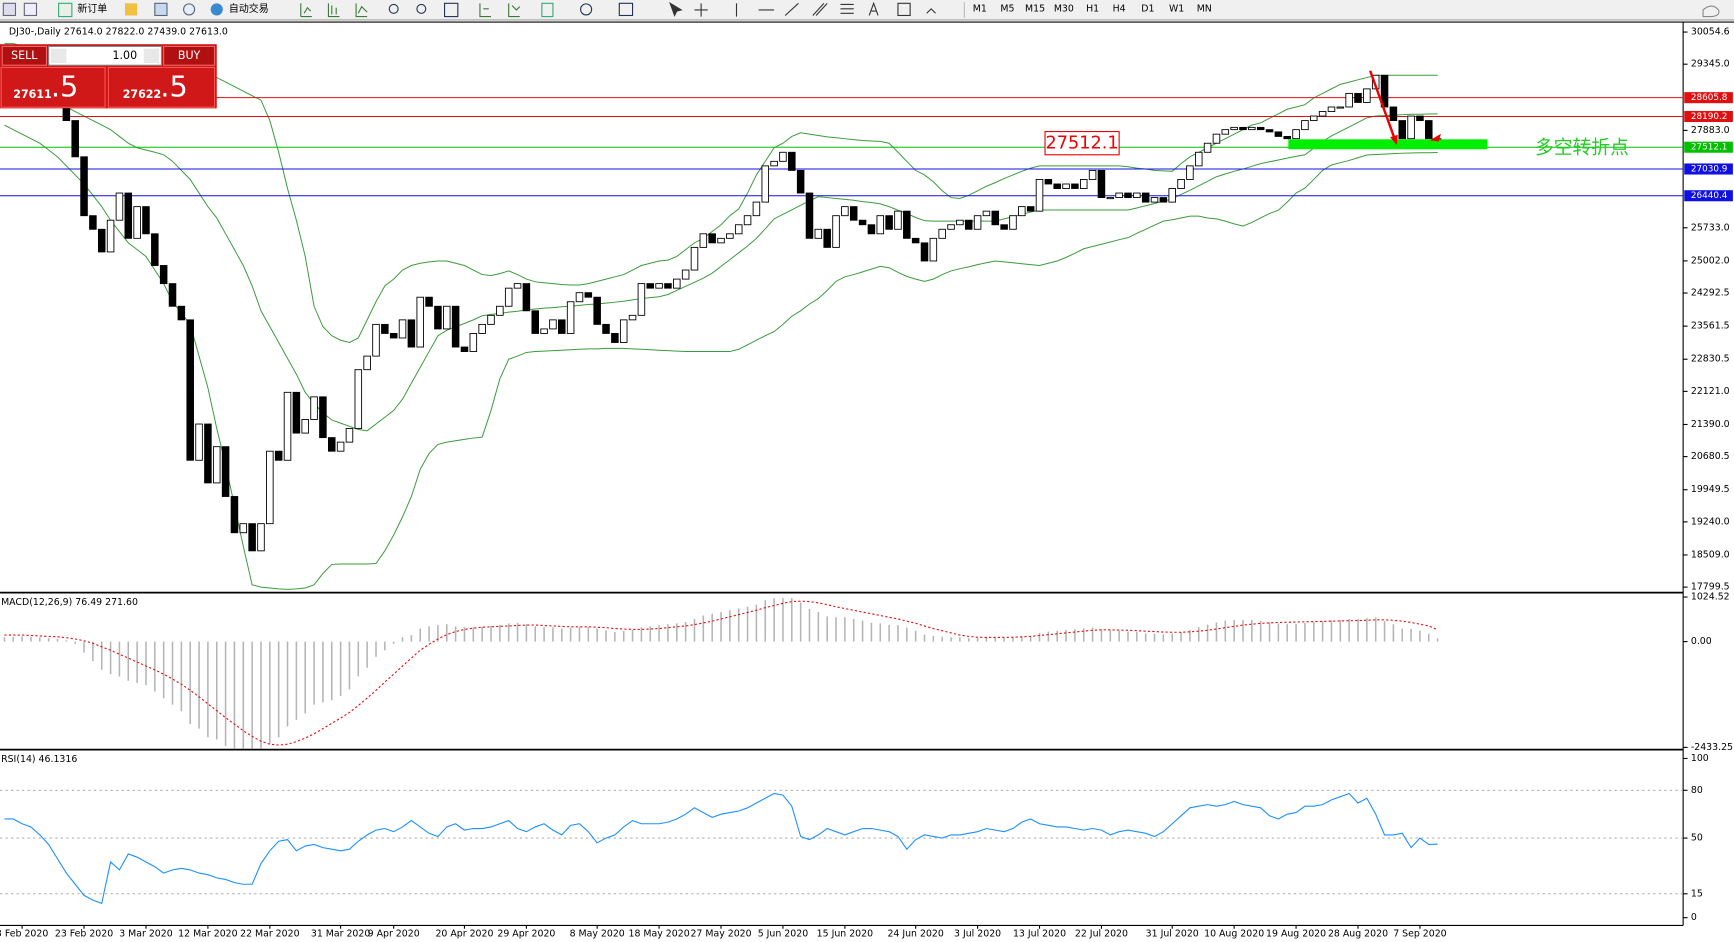 Image resolution: width=1734 pixels, height=942 pixels. I want to click on x-tick-label: 13 Jul 2020, so click(1039, 934).